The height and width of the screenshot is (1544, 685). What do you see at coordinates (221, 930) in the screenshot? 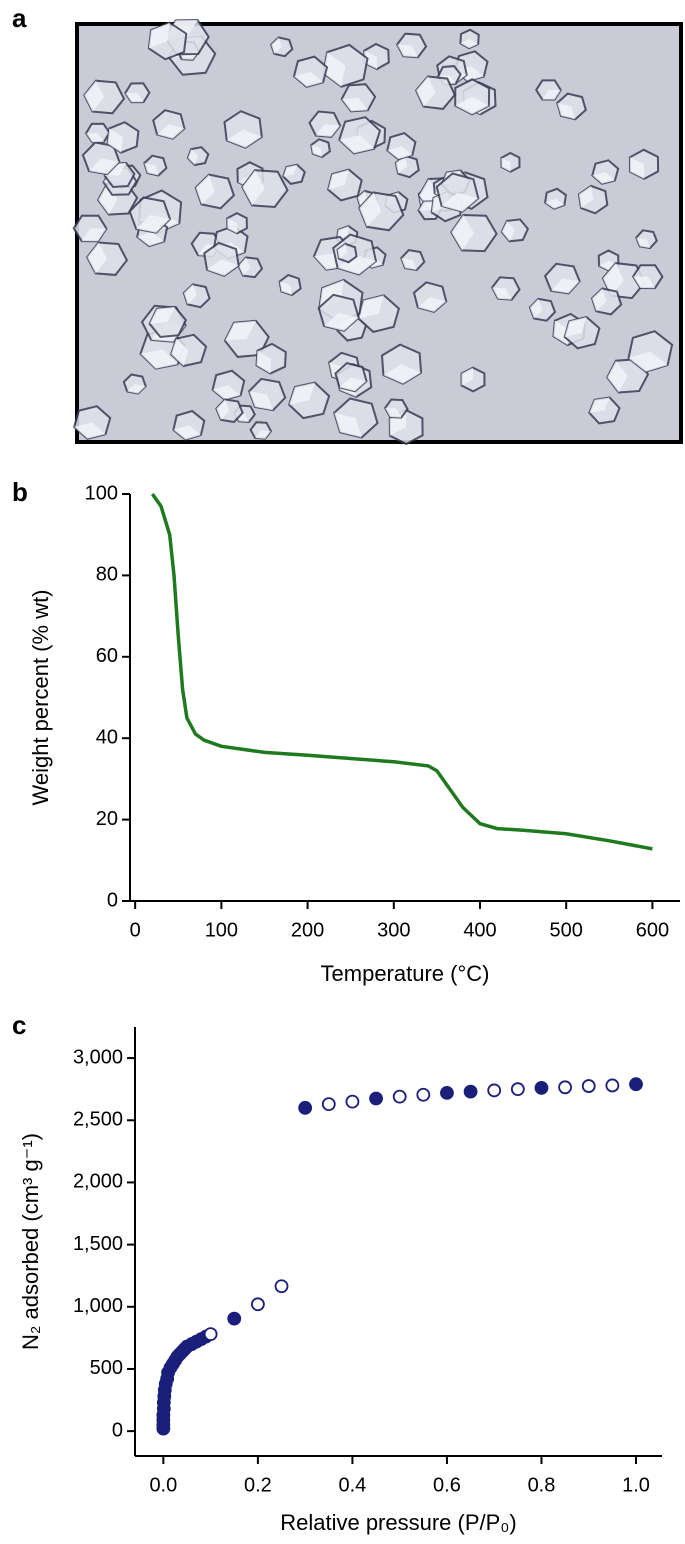
I see `x-tick-label: 100` at bounding box center [221, 930].